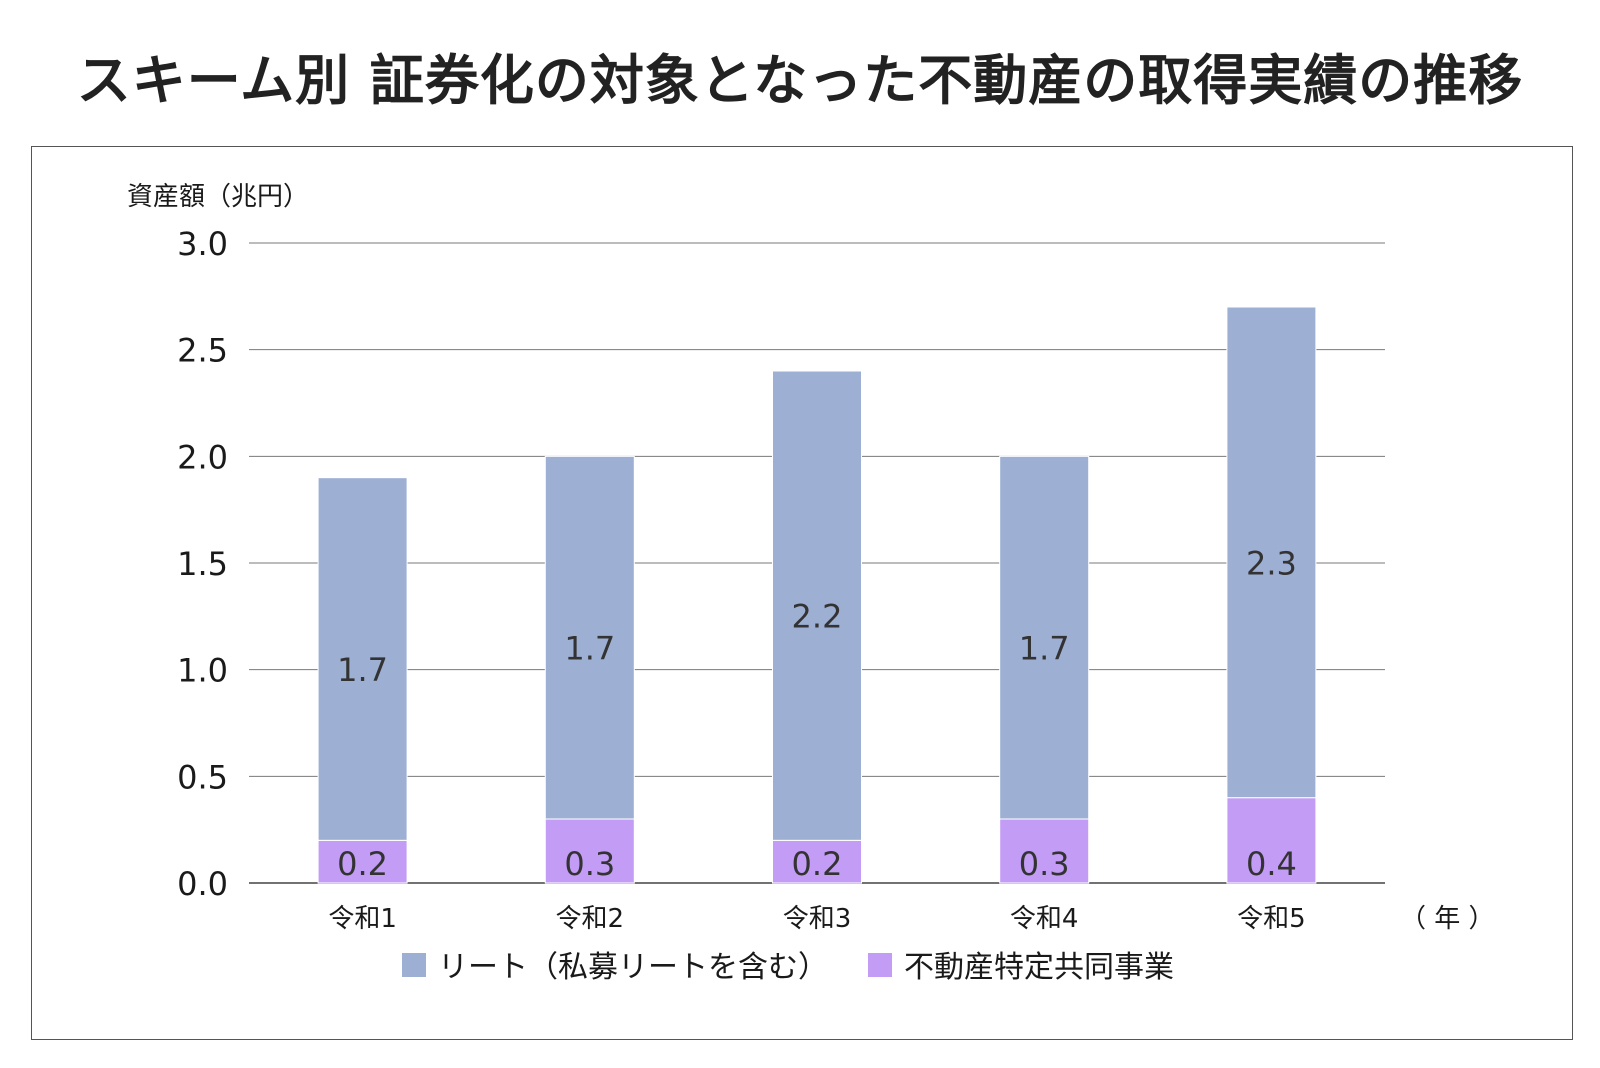  What do you see at coordinates (202, 457) in the screenshot?
I see `y-tick-label: 2.0` at bounding box center [202, 457].